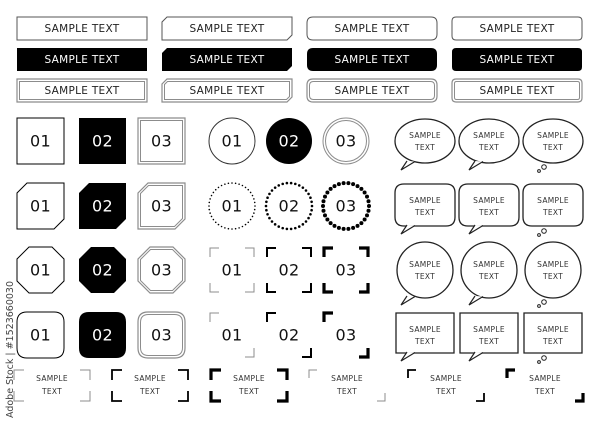 The image size is (600, 425). I want to click on banner-frame-inner, so click(517, 90).